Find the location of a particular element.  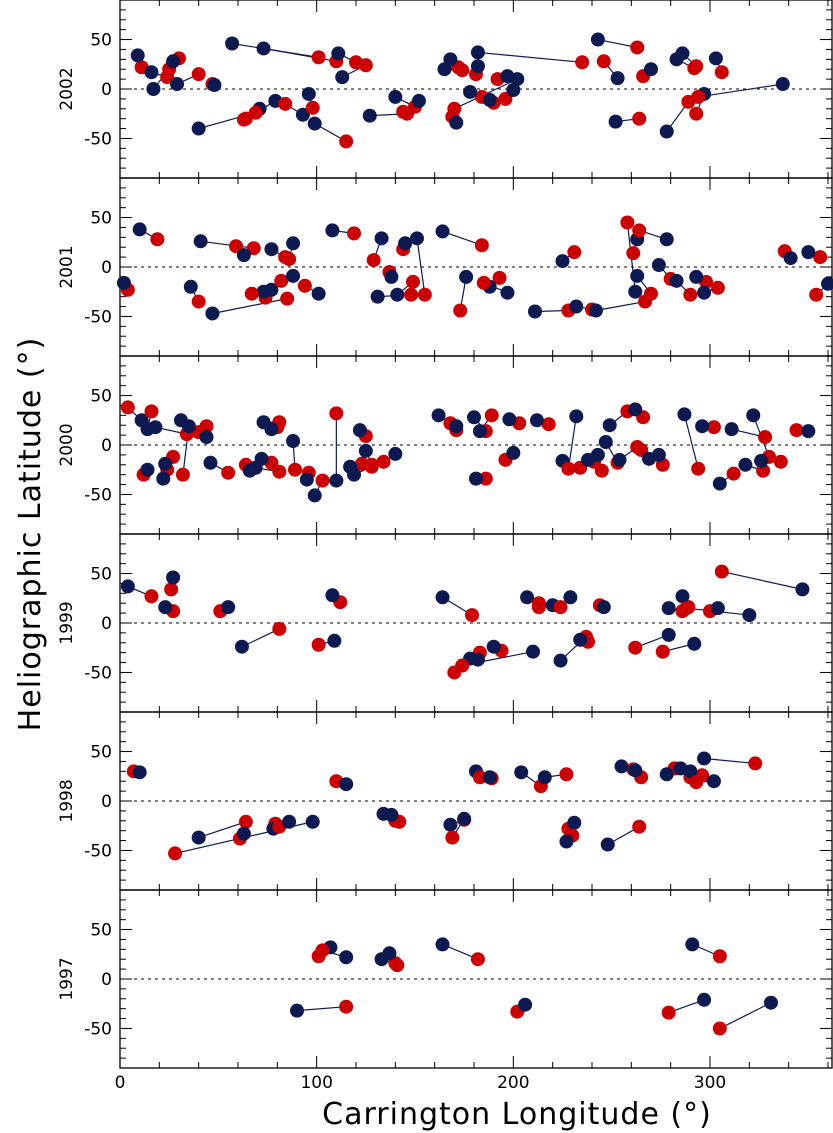

panel-2001: -50 0 50 2001 is located at coordinates (445, 267).